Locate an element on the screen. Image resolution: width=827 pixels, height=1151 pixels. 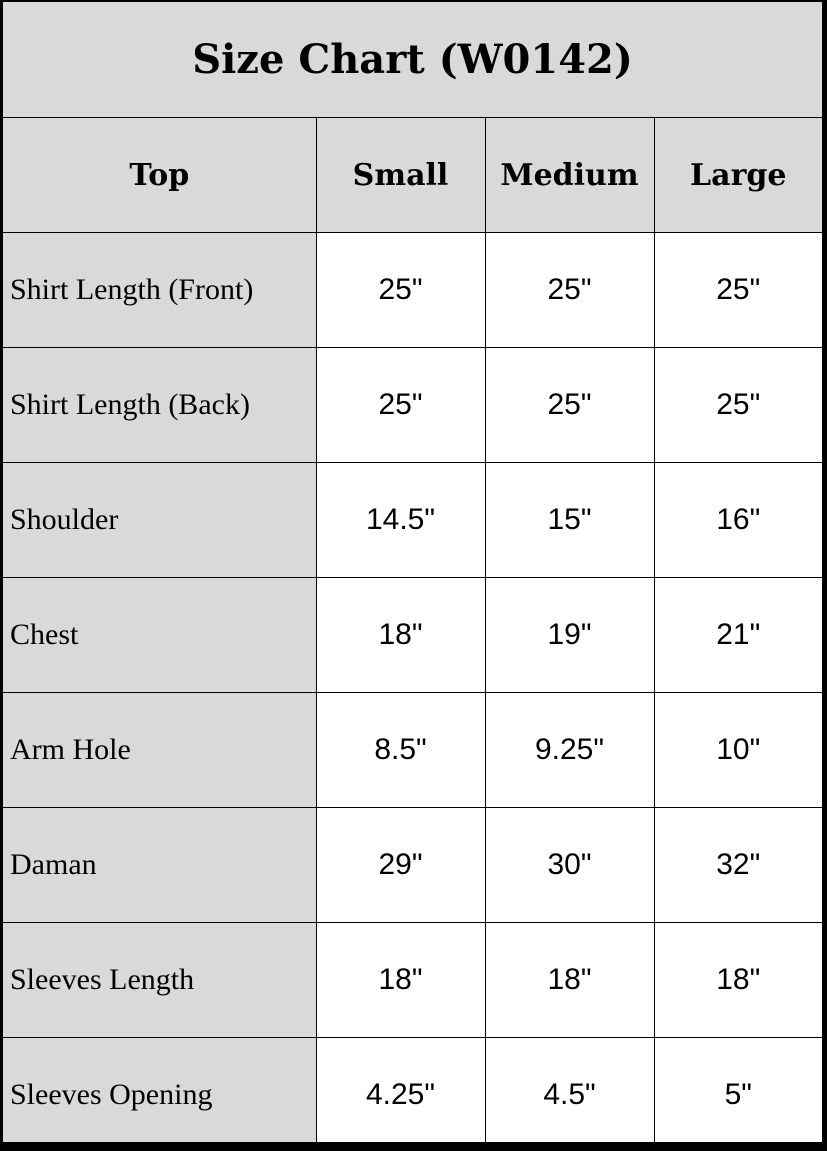
size-value: 29" is located at coordinates (400, 865).